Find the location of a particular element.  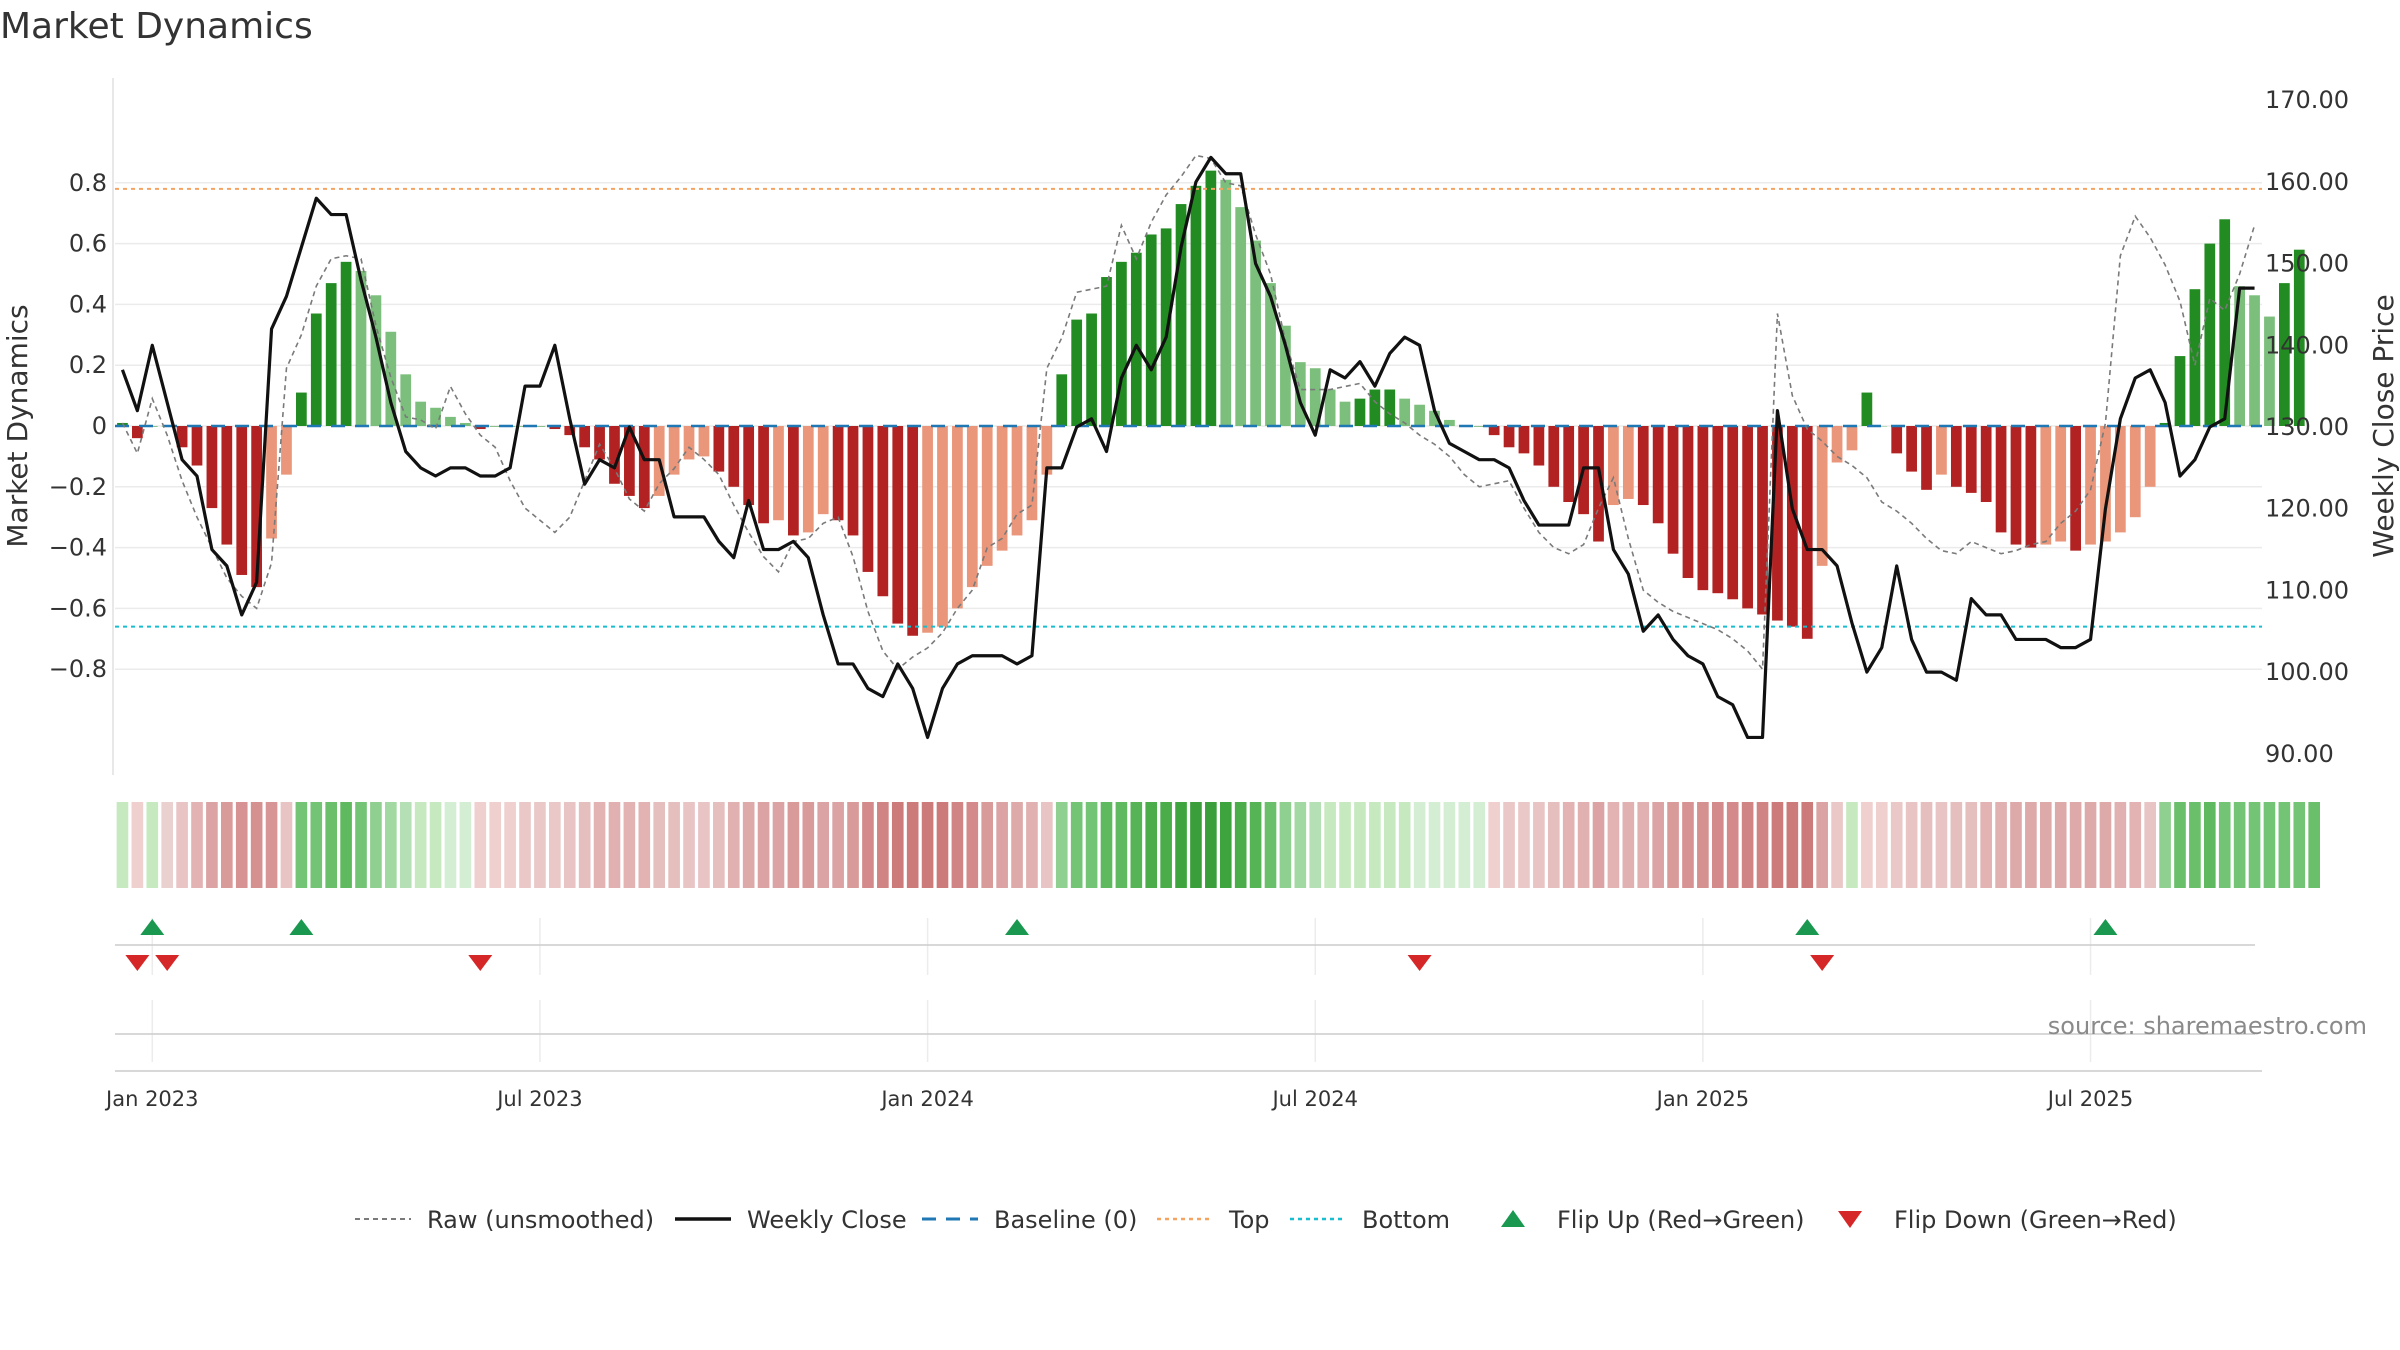

y2-tick-label: 130.00 is located at coordinates (2307, 427).